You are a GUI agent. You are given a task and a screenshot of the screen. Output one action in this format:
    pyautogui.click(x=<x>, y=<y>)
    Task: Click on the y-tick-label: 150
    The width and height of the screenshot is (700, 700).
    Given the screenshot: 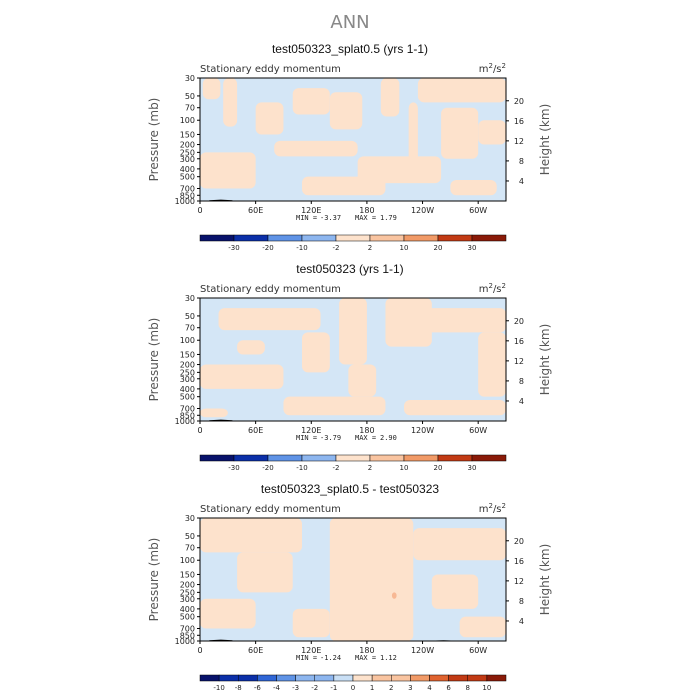 What is the action you would take?
    pyautogui.click(x=187, y=574)
    